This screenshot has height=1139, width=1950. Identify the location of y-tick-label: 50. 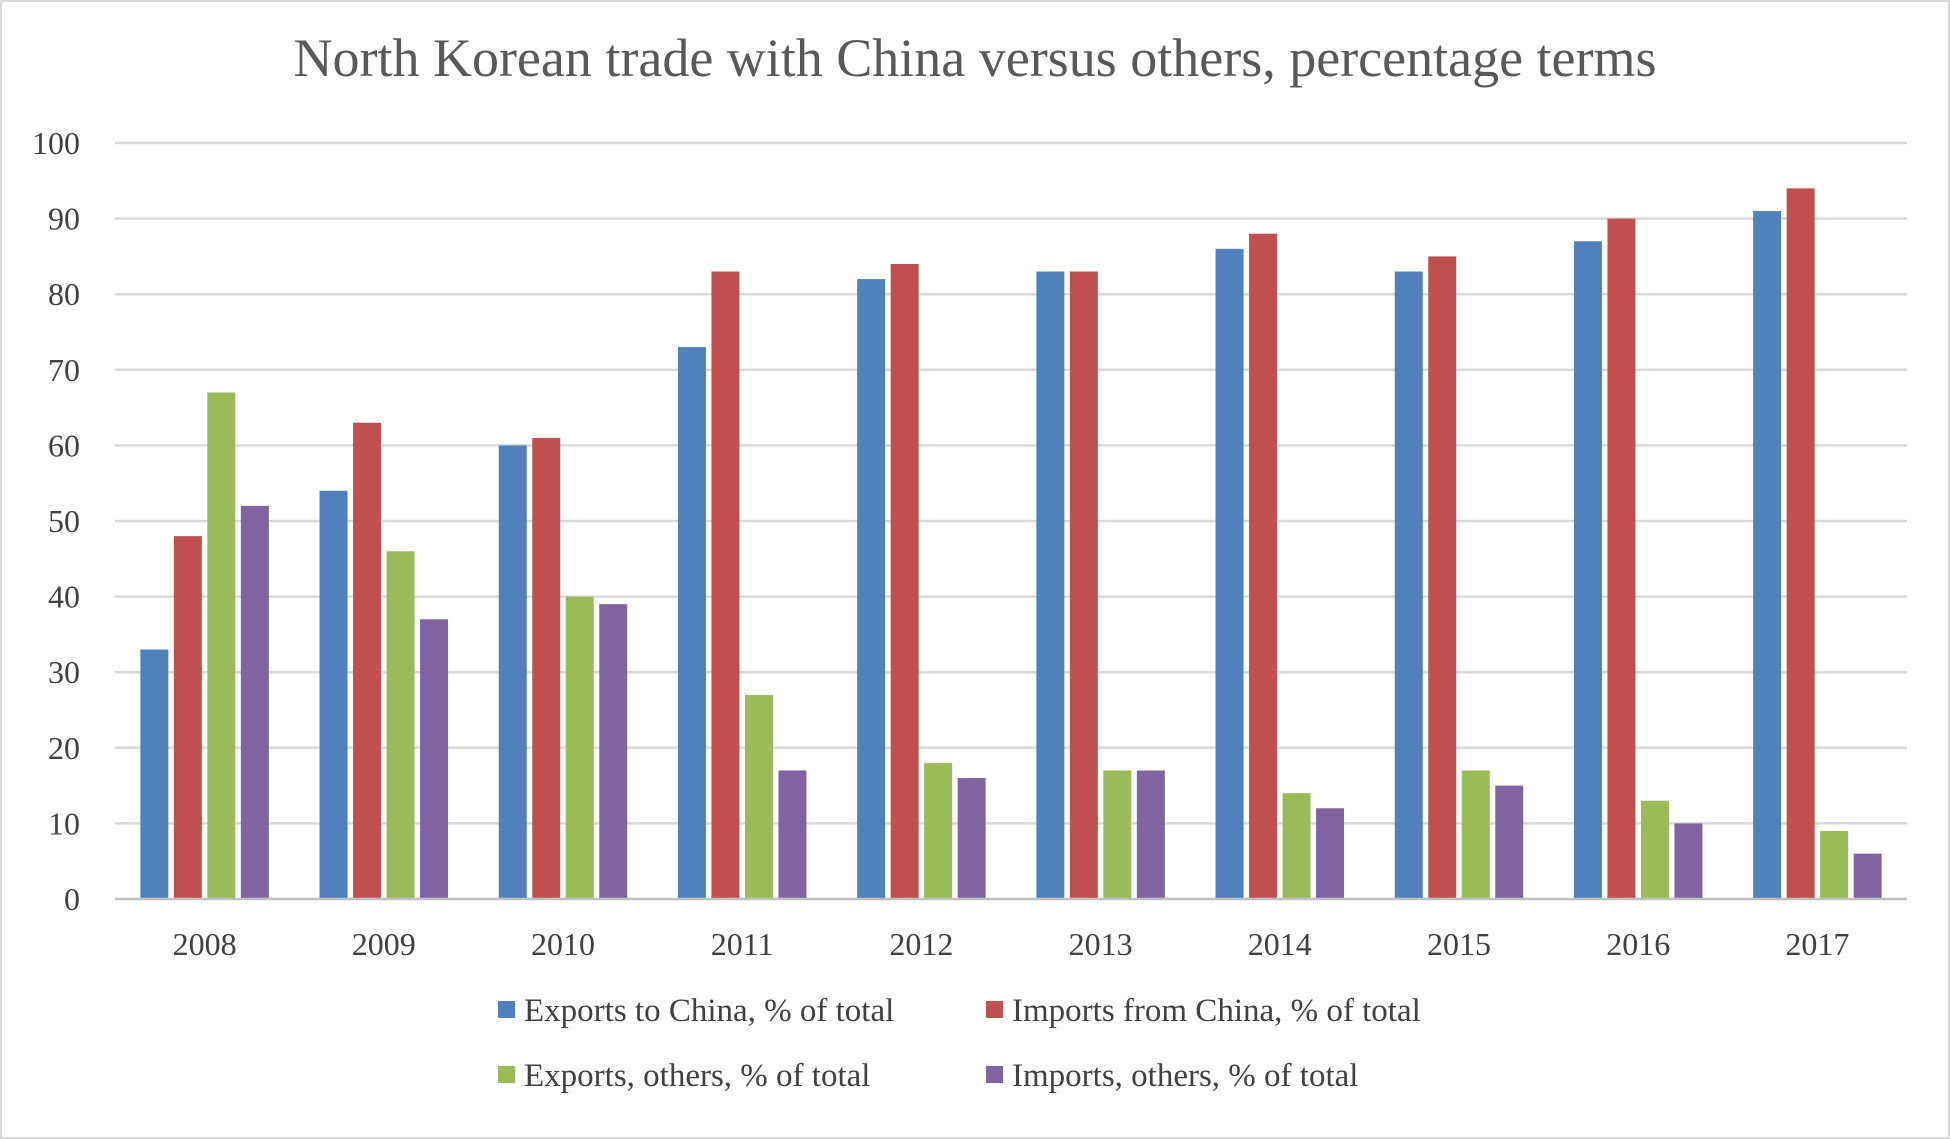
(64, 521).